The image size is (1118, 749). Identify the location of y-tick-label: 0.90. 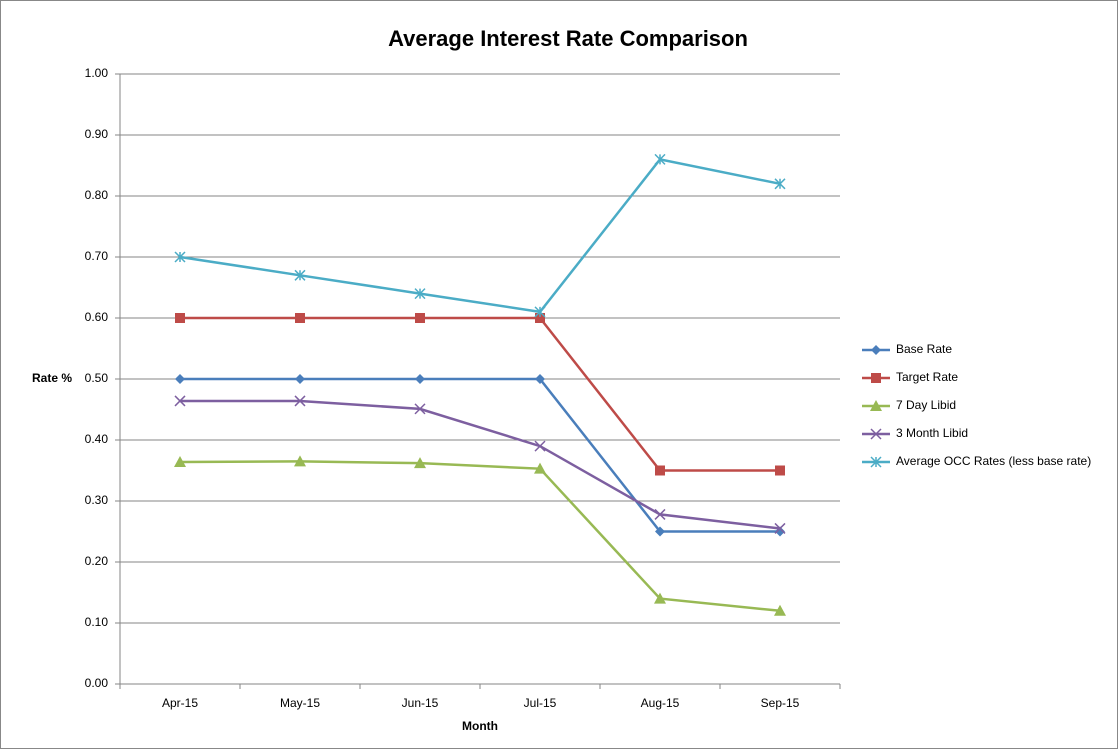
(97, 134).